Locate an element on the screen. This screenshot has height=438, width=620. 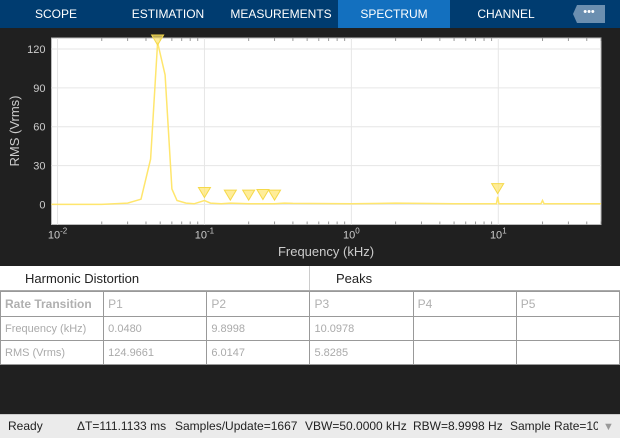
harmonic-distortion-tab: Harmonic Distortion is located at coordinates (155, 278).